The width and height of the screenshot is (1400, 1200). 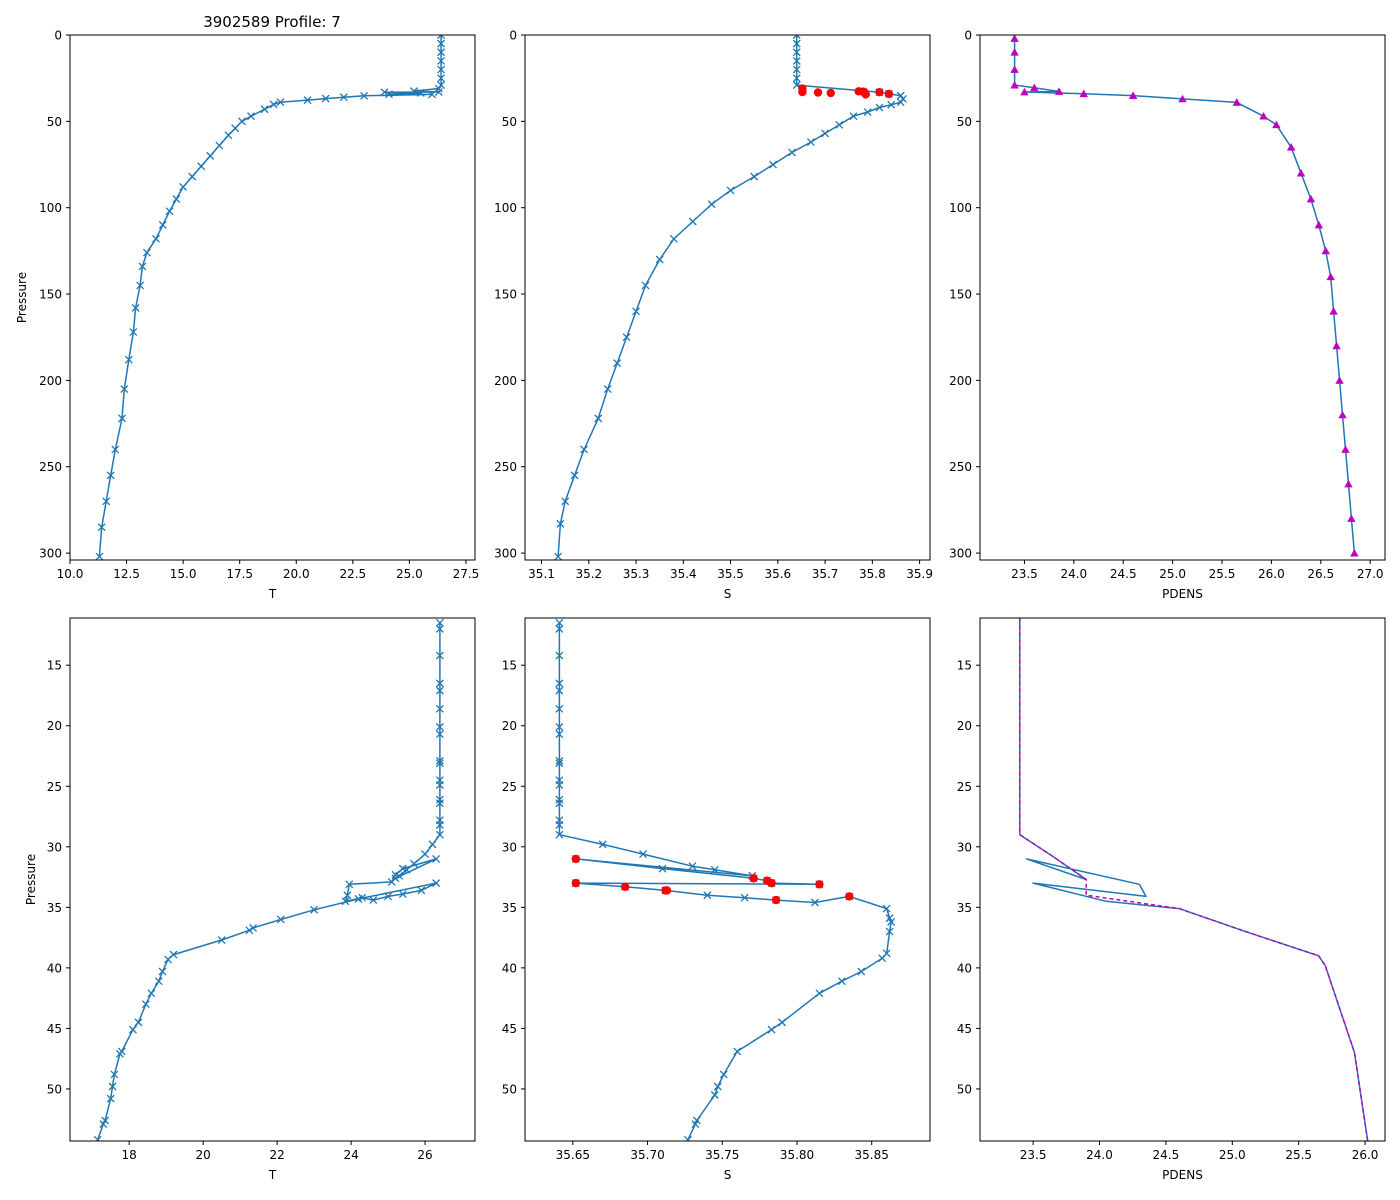 I want to click on panel-top-middle-xtick-label-2: 35.3, so click(x=636, y=574).